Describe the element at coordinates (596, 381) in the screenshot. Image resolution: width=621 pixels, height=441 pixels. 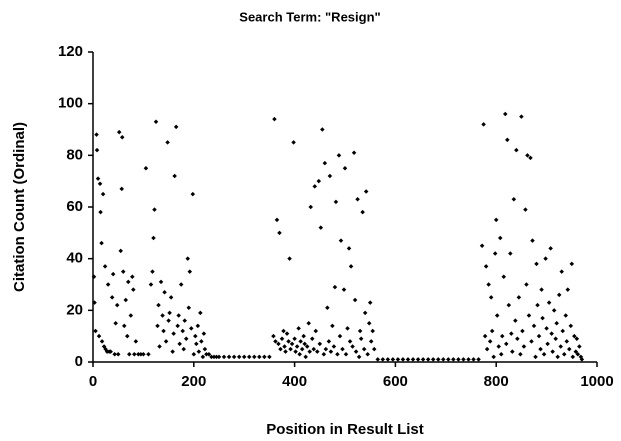
I see `x-tick-label: 1000` at that location.